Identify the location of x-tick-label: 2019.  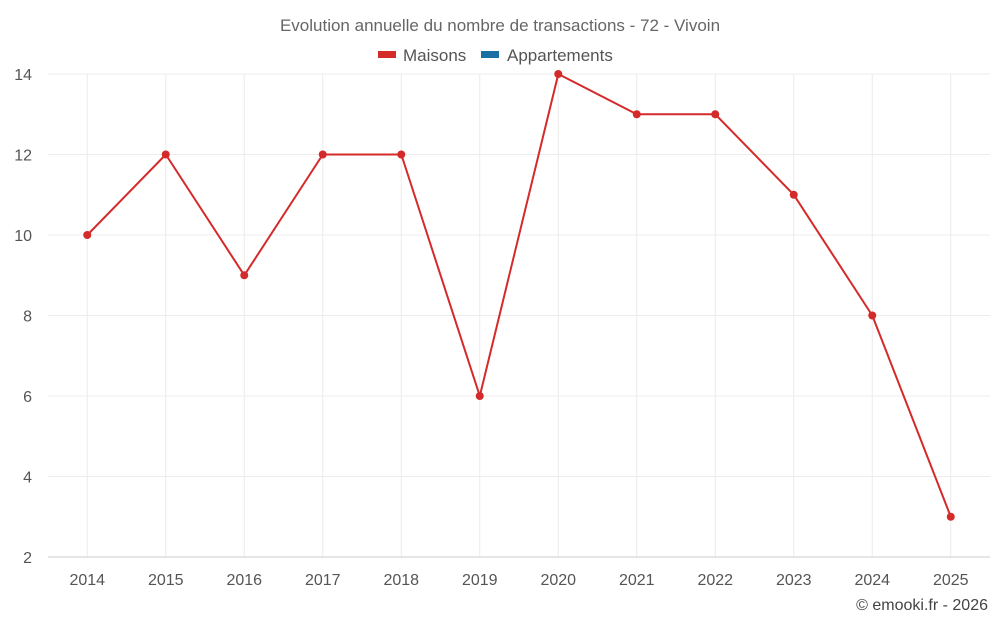
(480, 580).